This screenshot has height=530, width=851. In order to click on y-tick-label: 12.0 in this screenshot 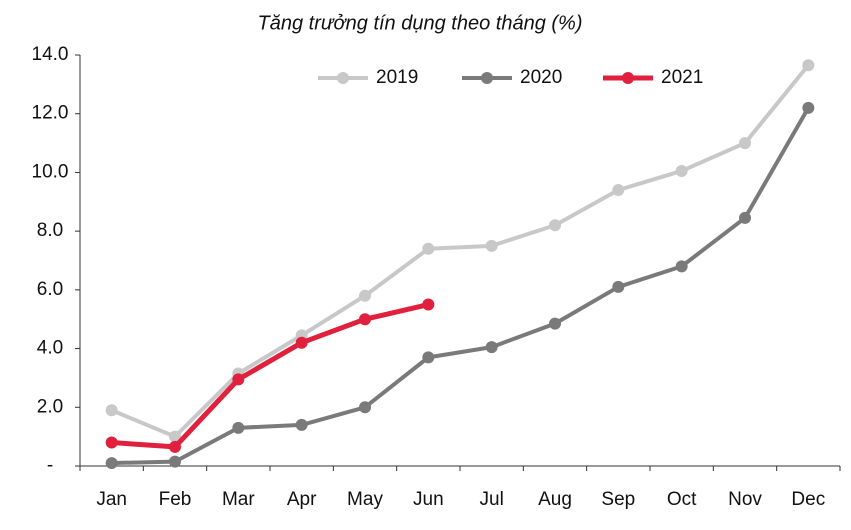, I will do `click(50, 113)`.